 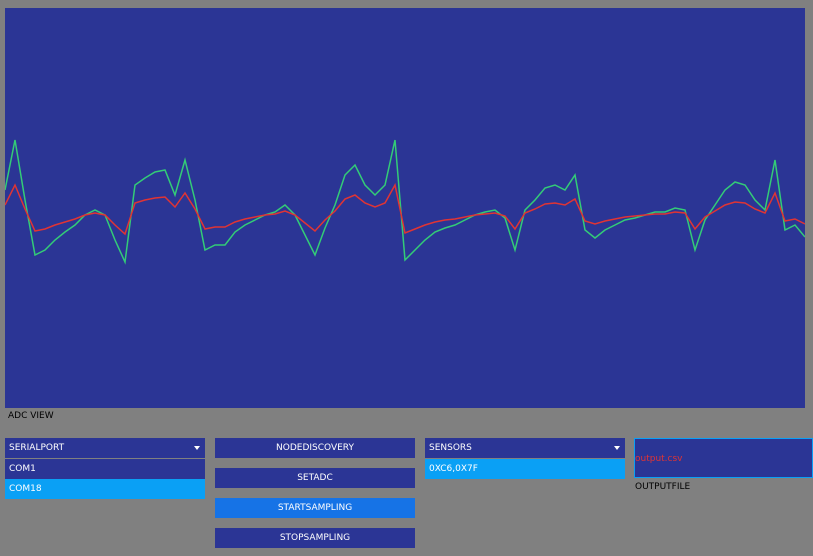 What do you see at coordinates (525, 448) in the screenshot?
I see `sensors-dropdown: SENSORS` at bounding box center [525, 448].